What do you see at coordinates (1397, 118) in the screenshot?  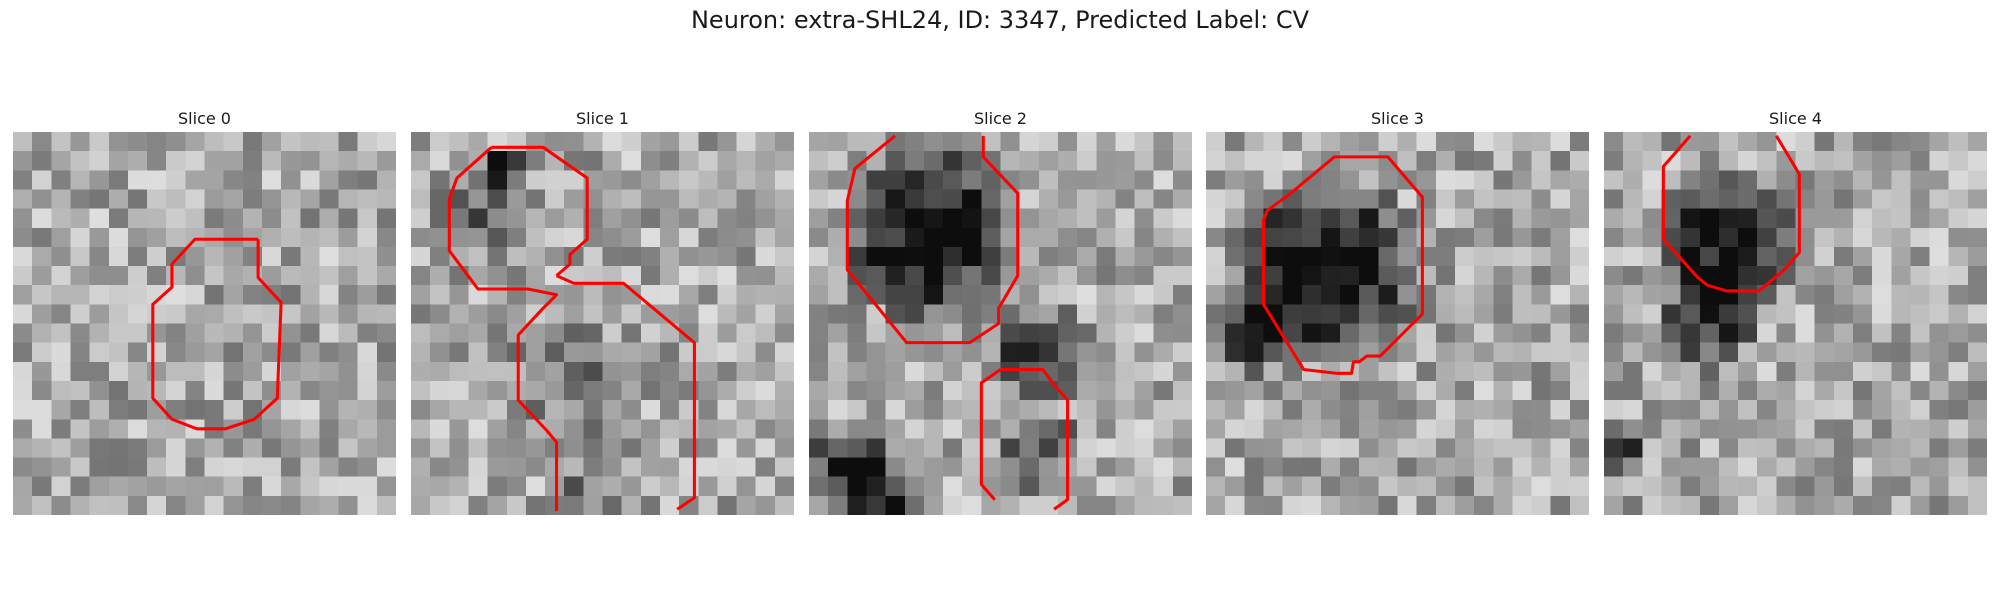 I see `slice-title: Slice 3` at bounding box center [1397, 118].